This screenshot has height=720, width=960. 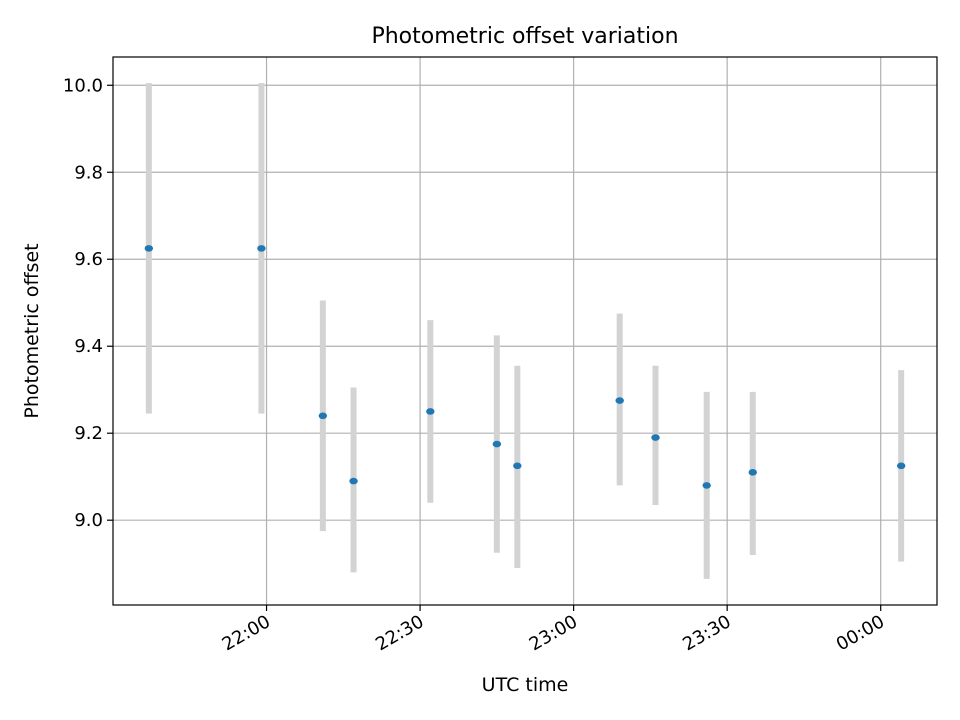 I want to click on y-tick-label: 9.2, so click(x=88, y=433).